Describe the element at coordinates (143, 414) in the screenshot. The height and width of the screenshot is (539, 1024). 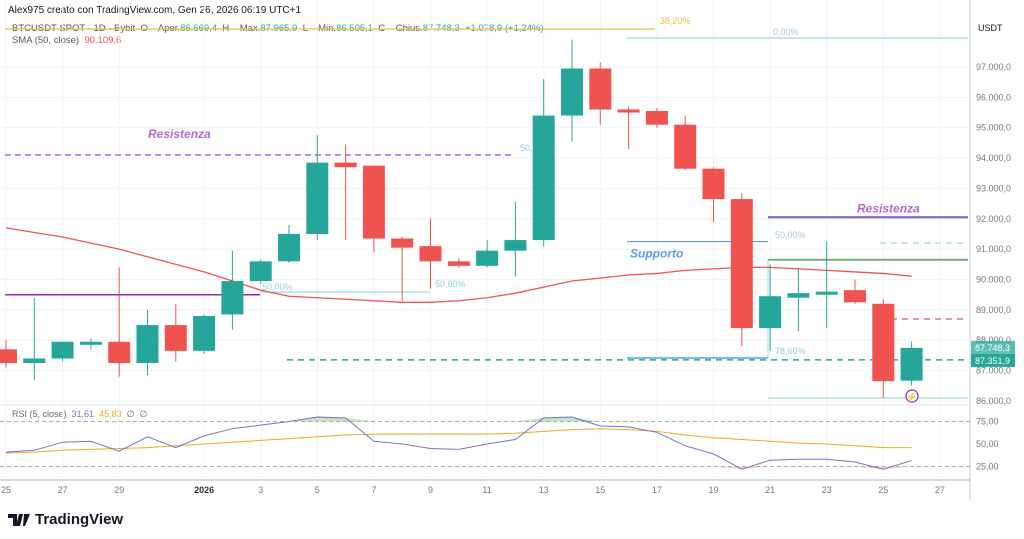
I see `rsi-extra-2: ∅` at that location.